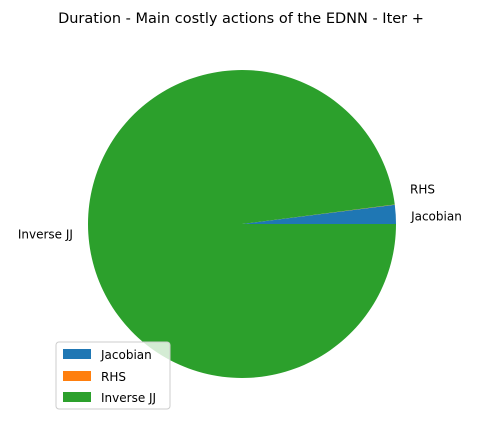 The image size is (479, 427). What do you see at coordinates (77, 397) in the screenshot?
I see `legend-swatch-inverse-jj` at bounding box center [77, 397].